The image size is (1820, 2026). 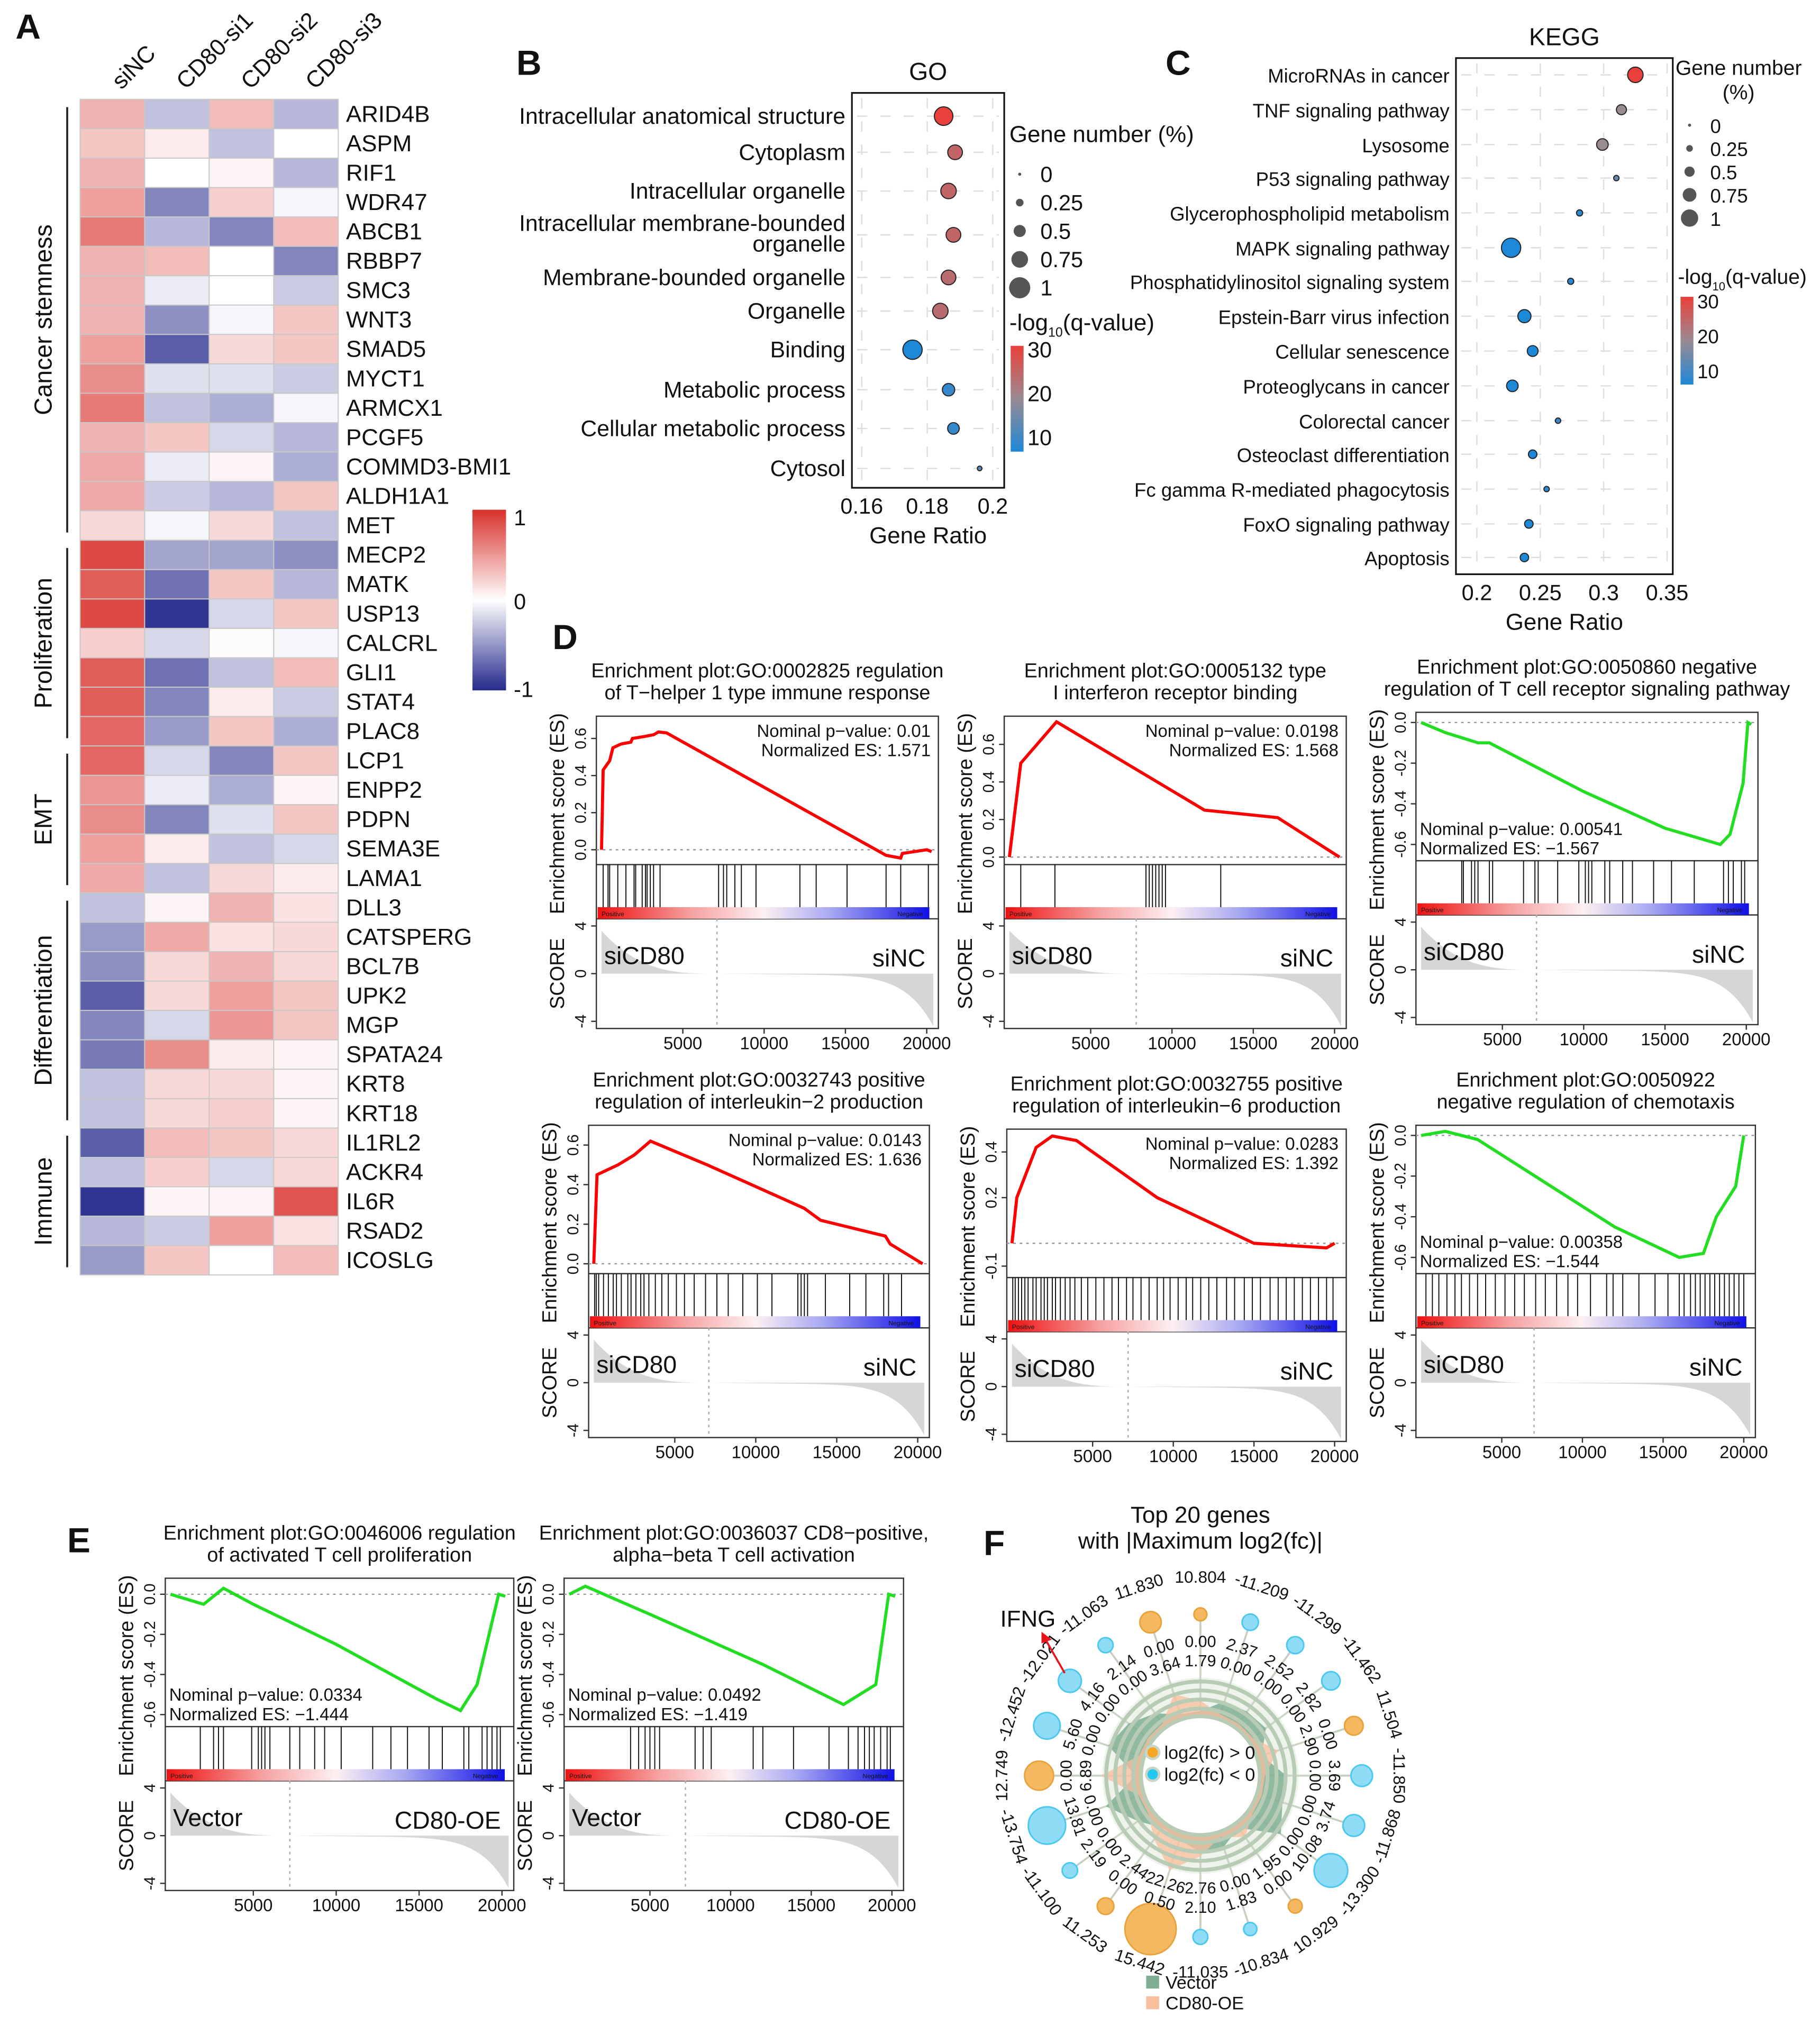 What do you see at coordinates (825, 1139) in the screenshot?
I see `p-value: Nominal p−value: 0.0143` at bounding box center [825, 1139].